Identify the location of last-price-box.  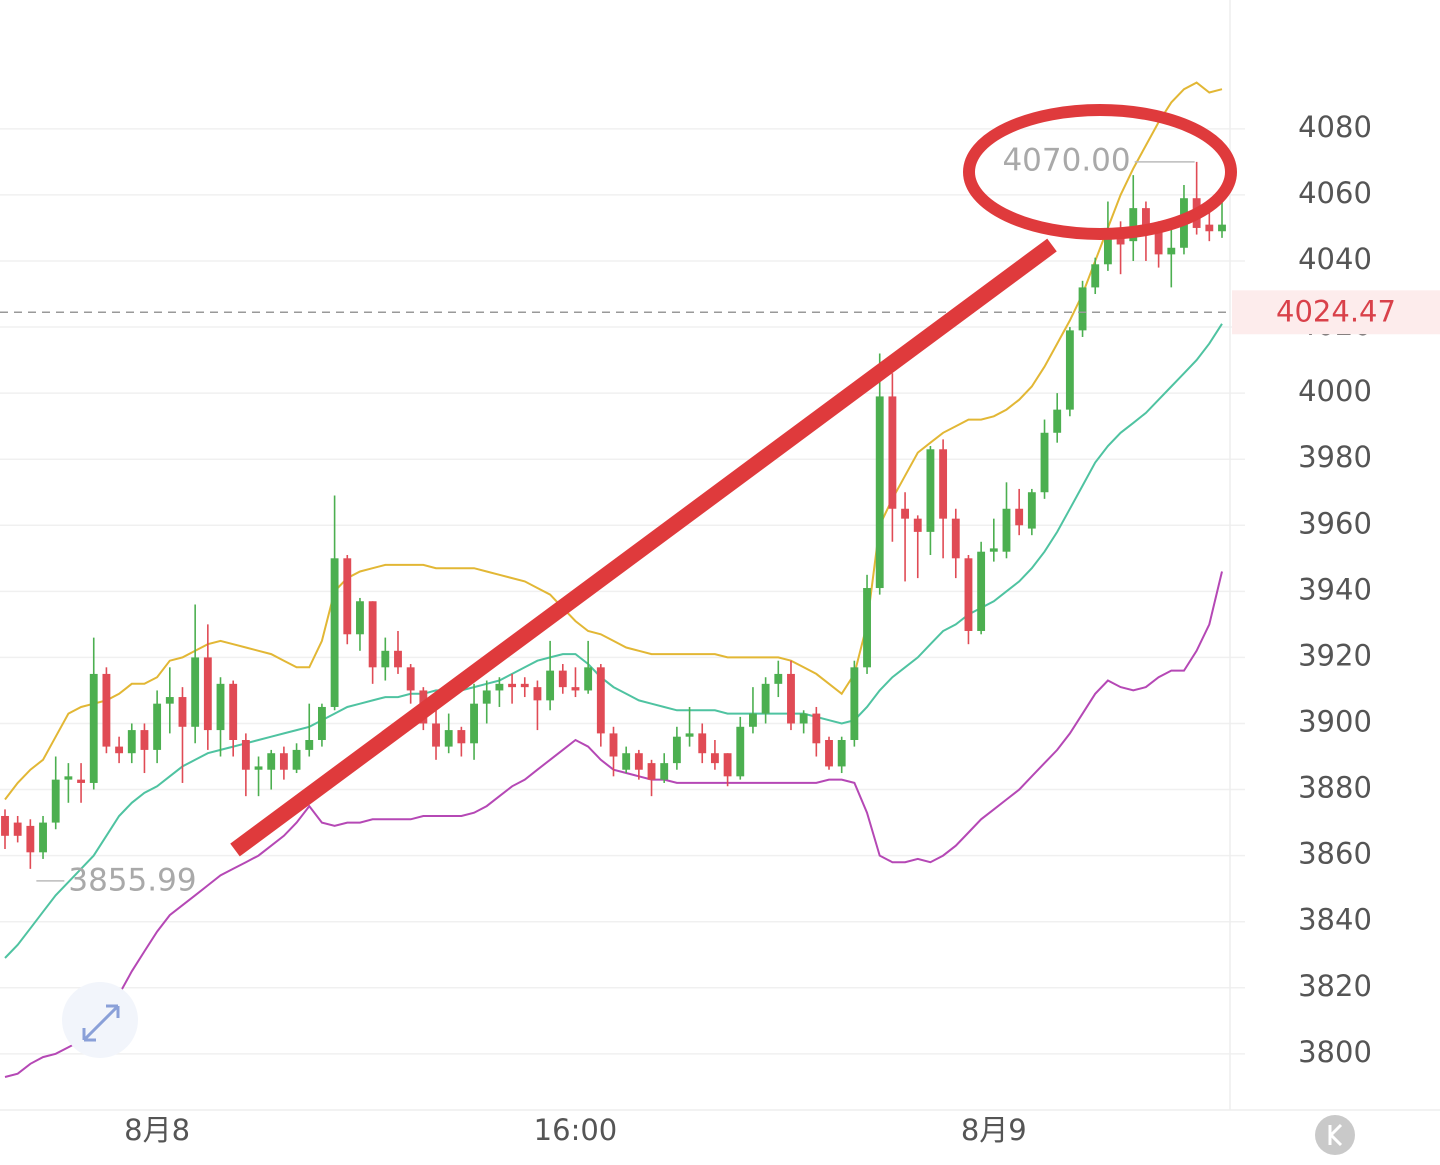
(1336, 312).